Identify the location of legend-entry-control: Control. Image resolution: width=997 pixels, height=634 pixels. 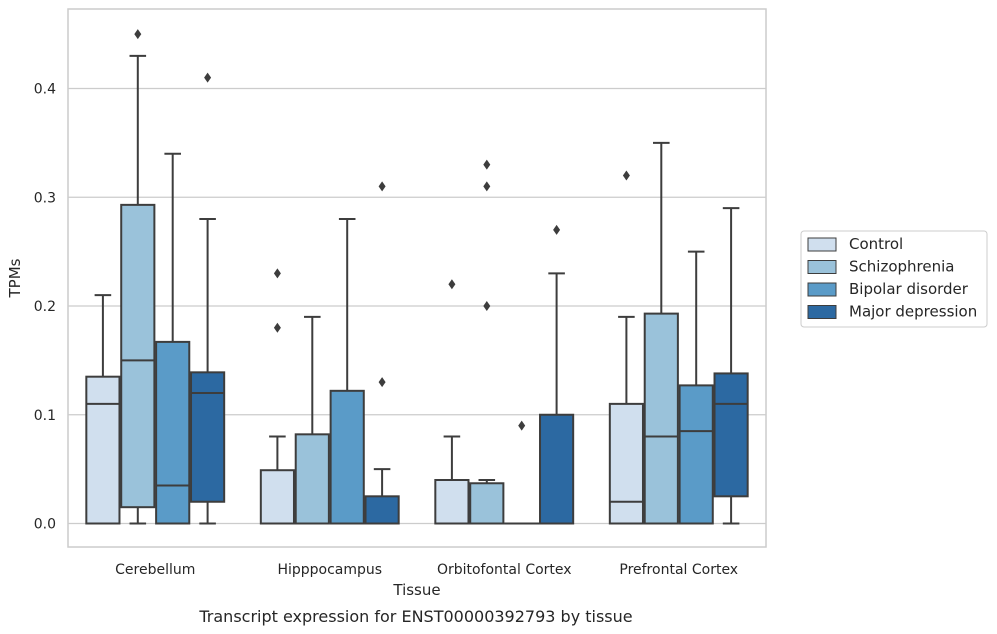
(855, 244).